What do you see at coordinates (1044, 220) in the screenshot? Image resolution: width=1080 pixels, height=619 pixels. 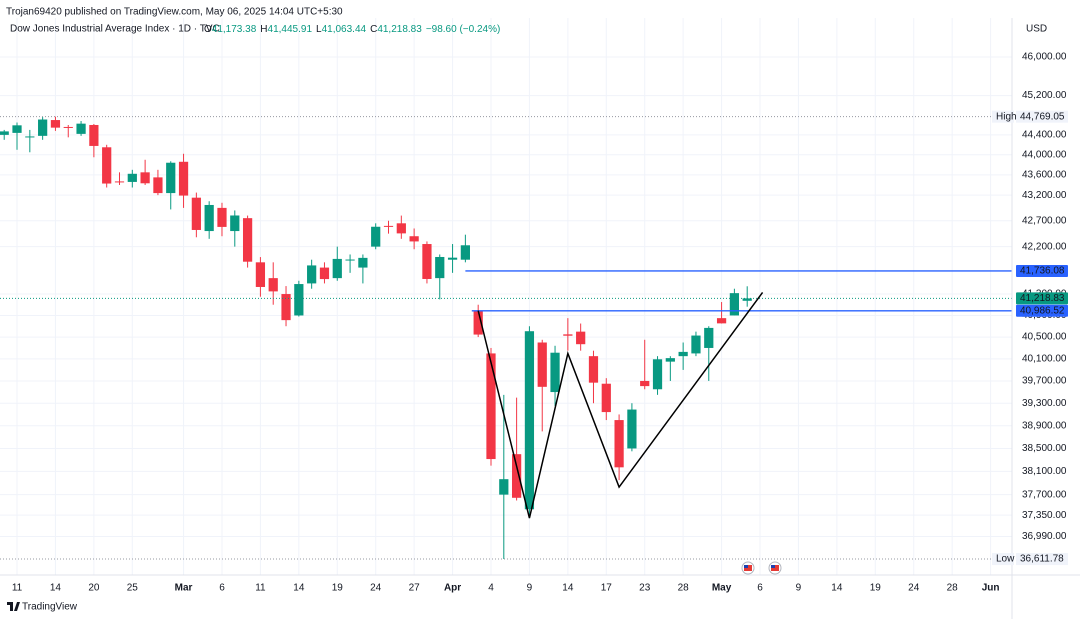 I see `y-tick-label: 42,700.00` at bounding box center [1044, 220].